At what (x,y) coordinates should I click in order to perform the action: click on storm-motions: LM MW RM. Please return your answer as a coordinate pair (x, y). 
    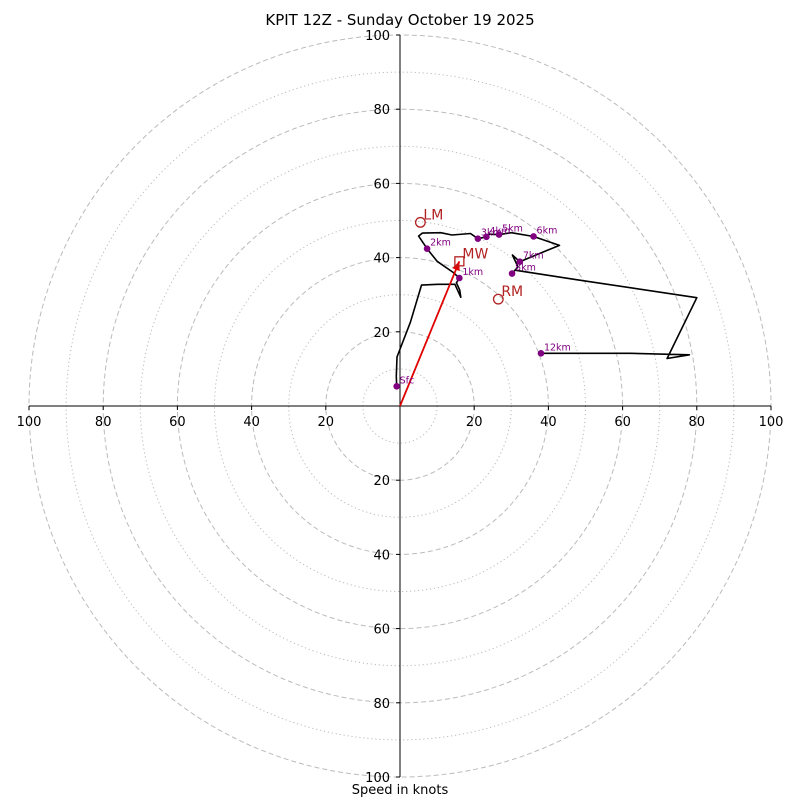
    Looking at the image, I should click on (468, 256).